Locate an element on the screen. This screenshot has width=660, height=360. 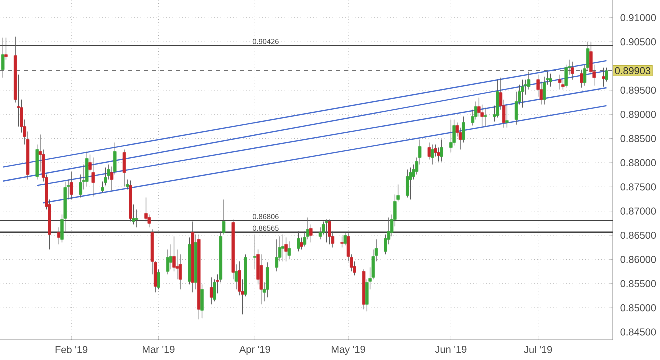
y-tick-label: 0.88000 is located at coordinates (638, 163).